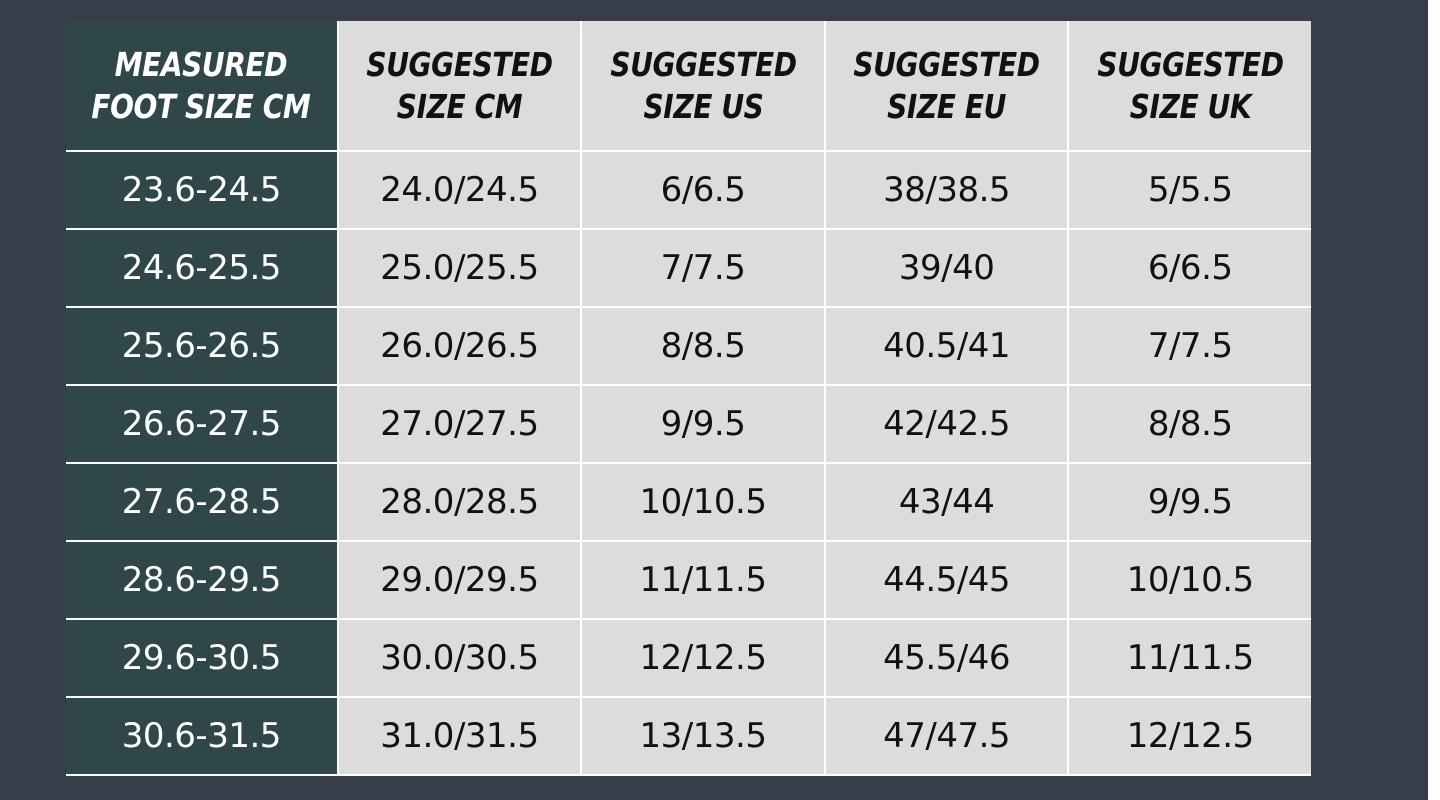 Image resolution: width=1440 pixels, height=800 pixels. What do you see at coordinates (459, 736) in the screenshot?
I see `suggested-size-cell: 31.0/31.5` at bounding box center [459, 736].